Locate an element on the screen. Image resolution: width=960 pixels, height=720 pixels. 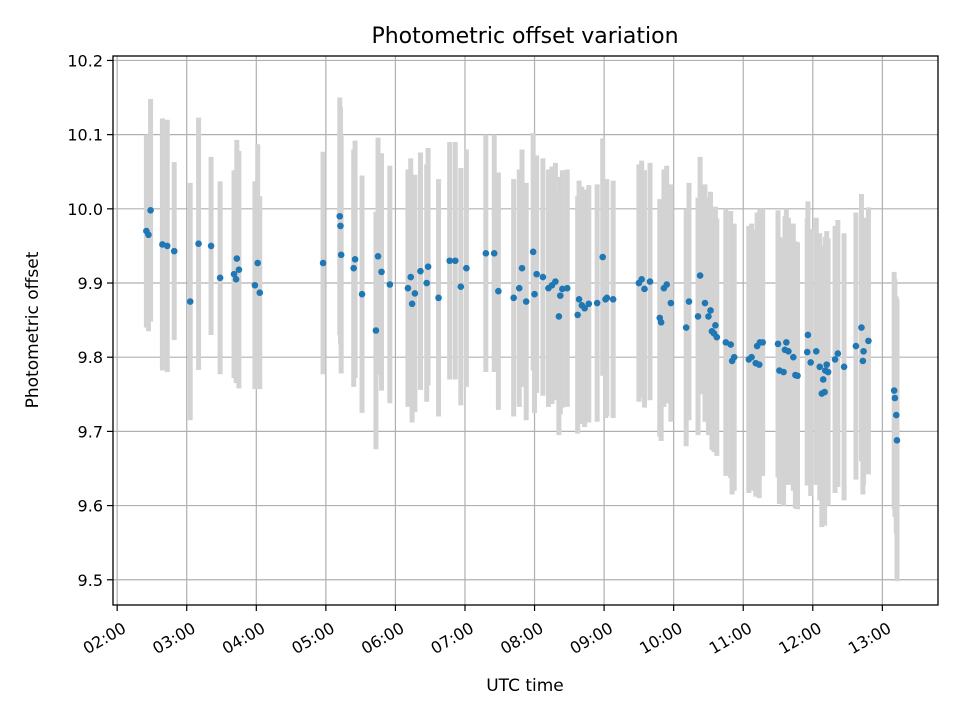
y-tick-label: 9.9 is located at coordinates (90, 283).